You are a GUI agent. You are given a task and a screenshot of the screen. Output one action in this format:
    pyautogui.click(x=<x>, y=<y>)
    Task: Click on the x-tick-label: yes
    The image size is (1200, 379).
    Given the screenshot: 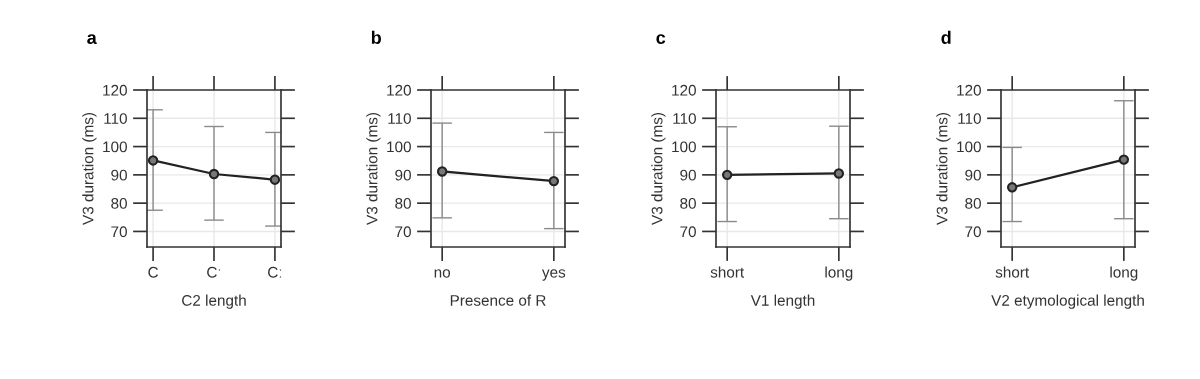 What is the action you would take?
    pyautogui.click(x=553, y=275)
    